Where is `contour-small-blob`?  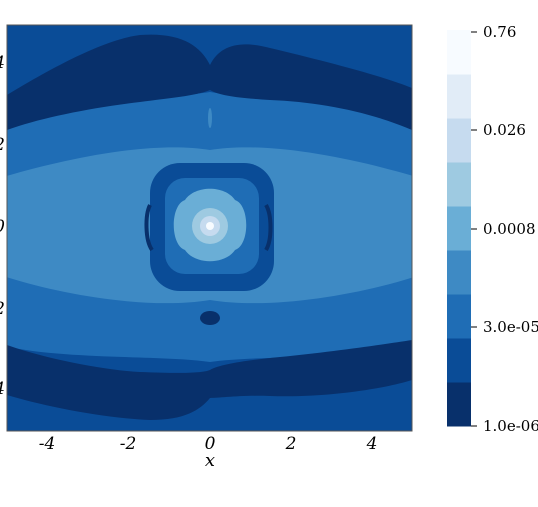 contour-small-blob is located at coordinates (210, 318).